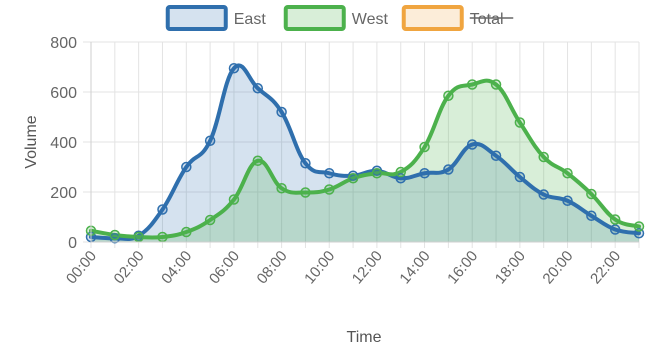 This screenshot has width=649, height=354. Describe the element at coordinates (224, 268) in the screenshot. I see `x-tick-label: 06:00` at that location.